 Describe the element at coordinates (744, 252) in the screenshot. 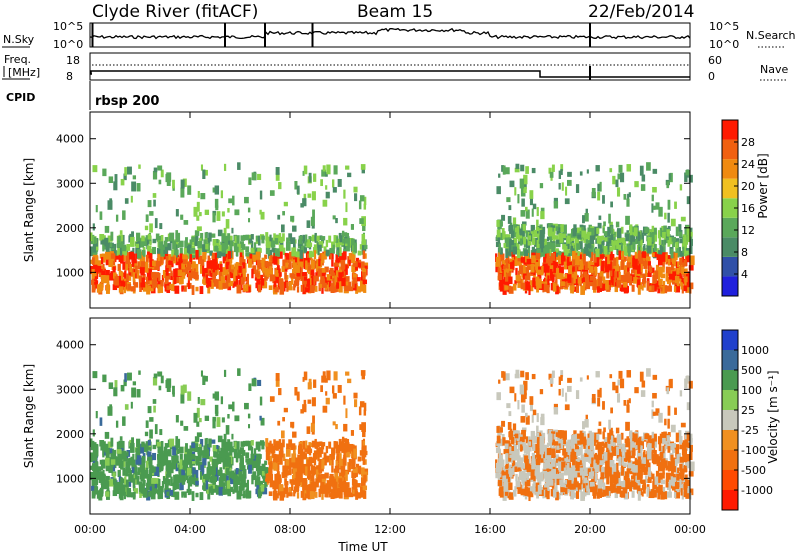

I see `colorbar-tick-label: 8` at that location.